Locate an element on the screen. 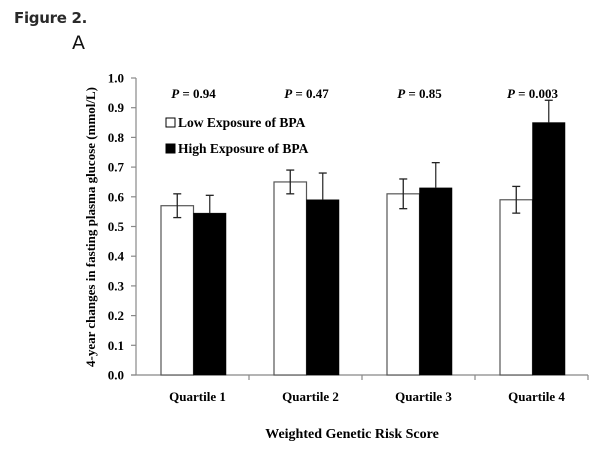 The image size is (613, 452). y-tick-label: 0.6 is located at coordinates (116, 196).